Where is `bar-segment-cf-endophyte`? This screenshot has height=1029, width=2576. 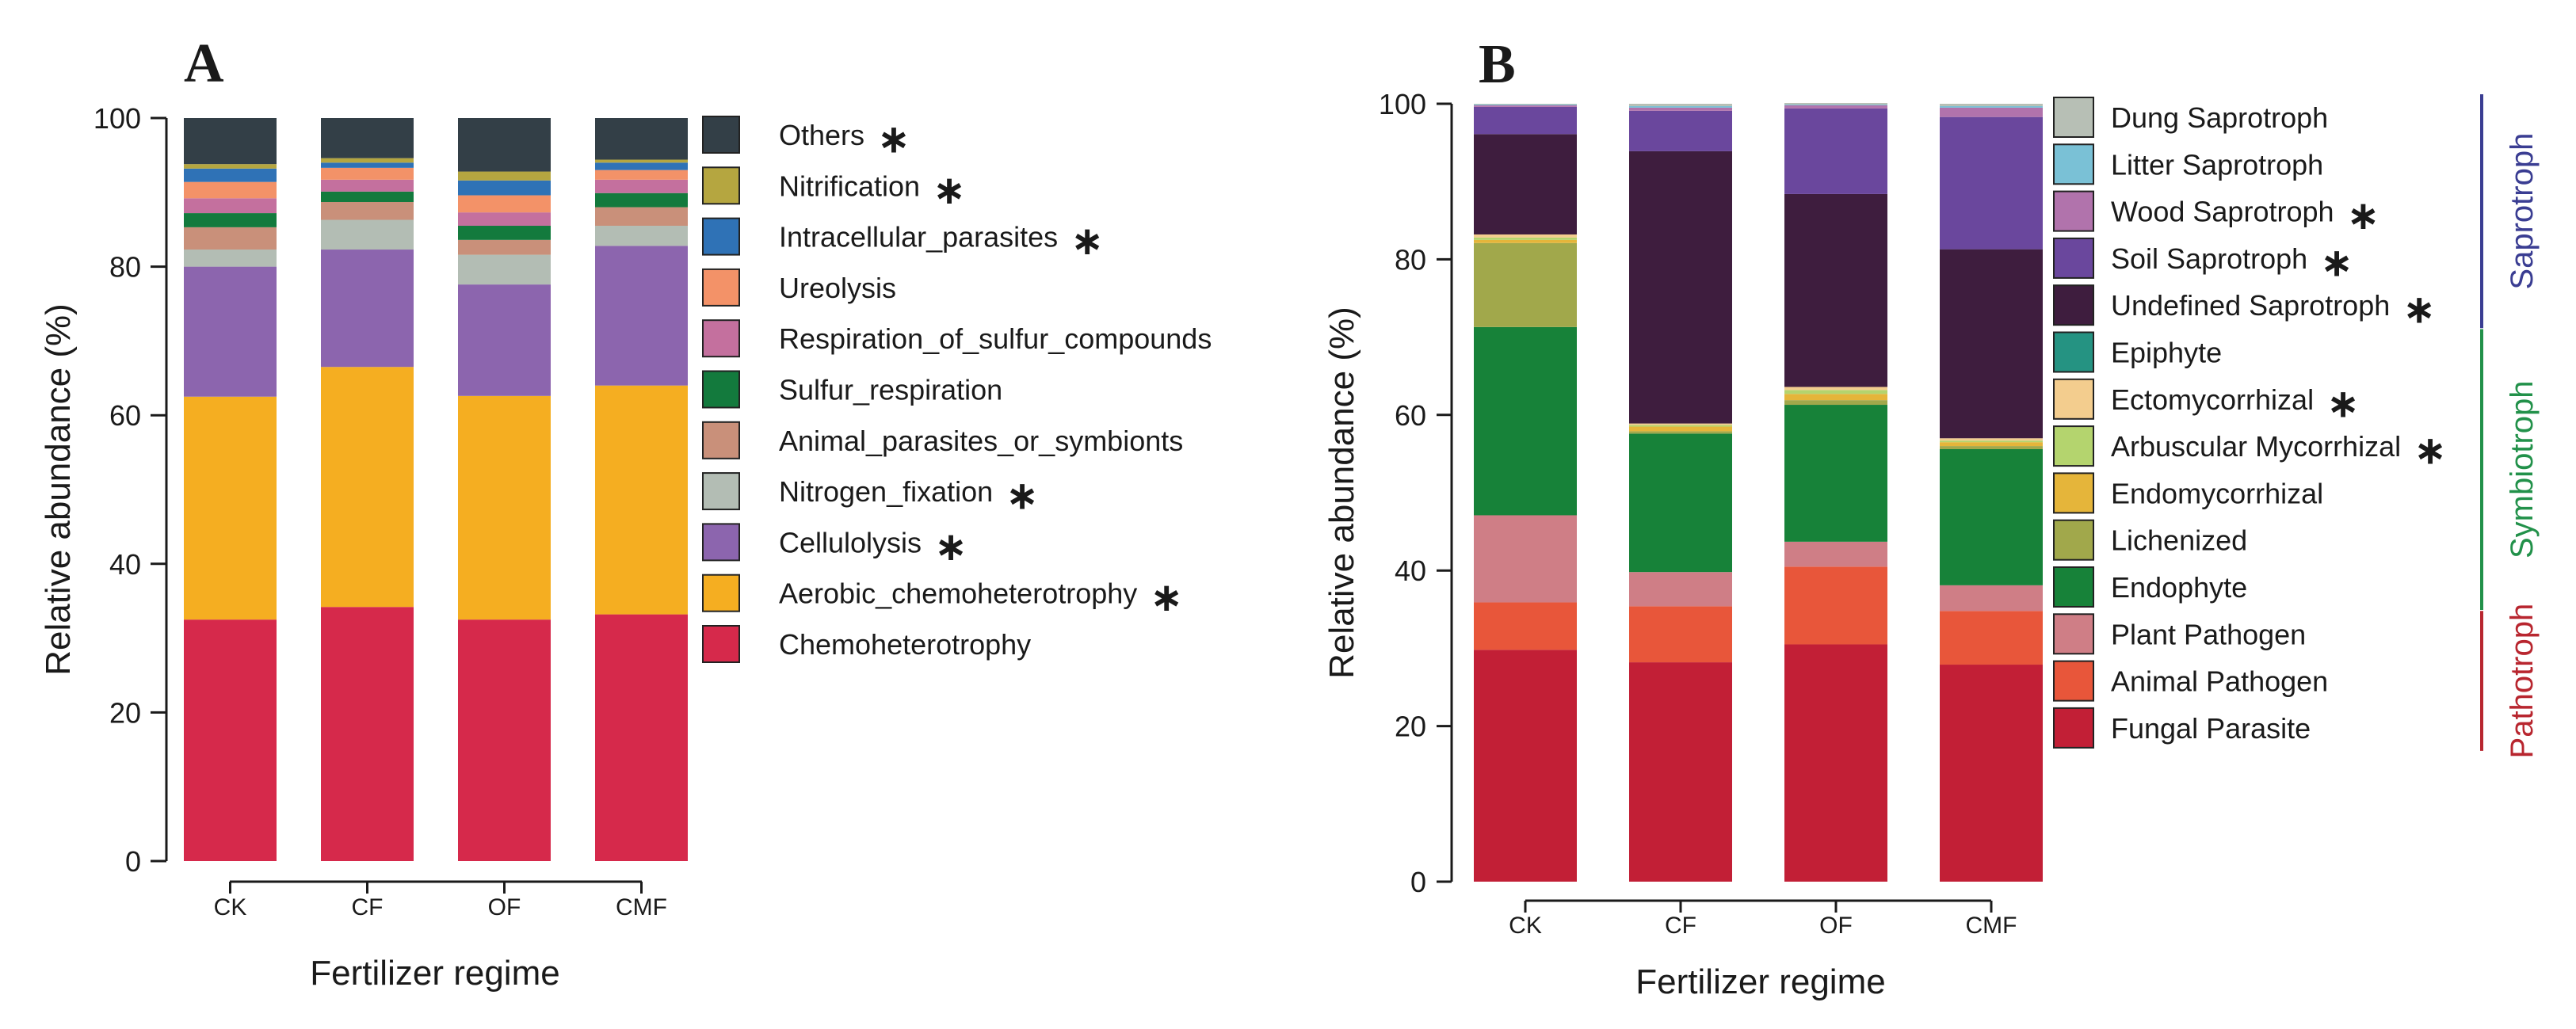 bar-segment-cf-endophyte is located at coordinates (1680, 503).